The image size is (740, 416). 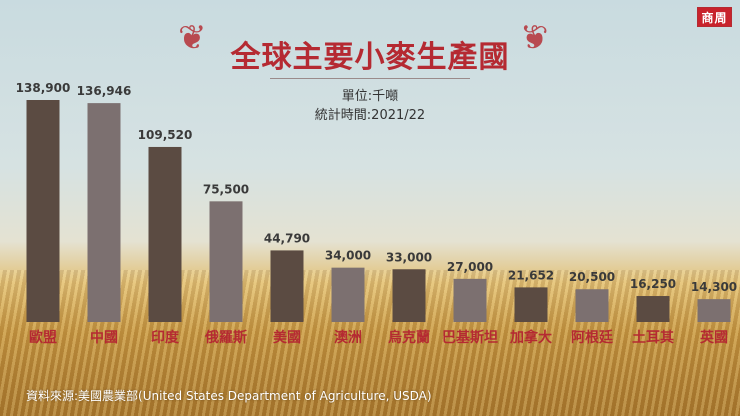 What do you see at coordinates (409, 337) in the screenshot?
I see `category-label: 烏克蘭` at bounding box center [409, 337].